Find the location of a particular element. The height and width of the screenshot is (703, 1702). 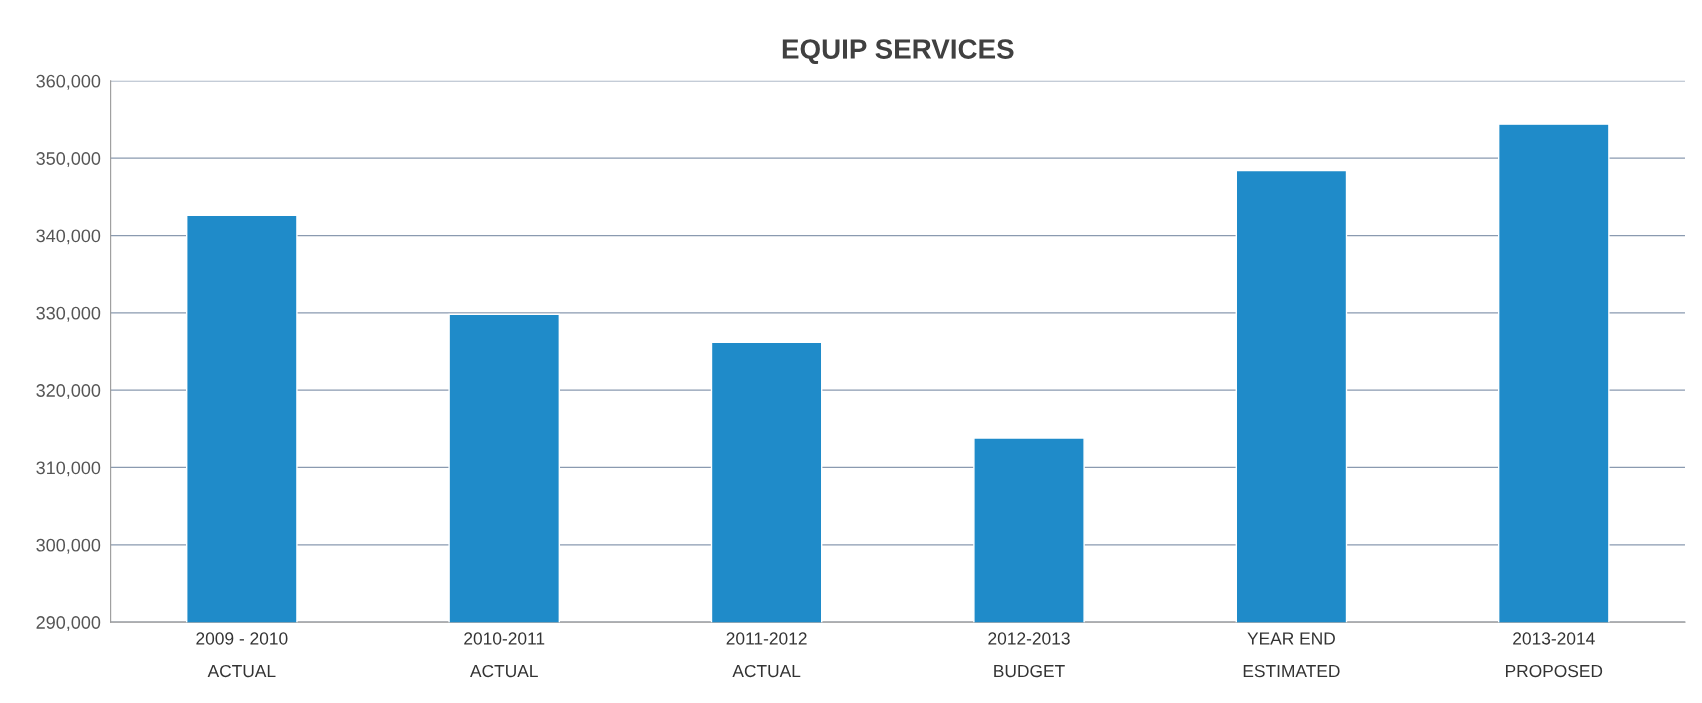

x-tick-label: 2012-2013 BUDGET is located at coordinates (1029, 655).